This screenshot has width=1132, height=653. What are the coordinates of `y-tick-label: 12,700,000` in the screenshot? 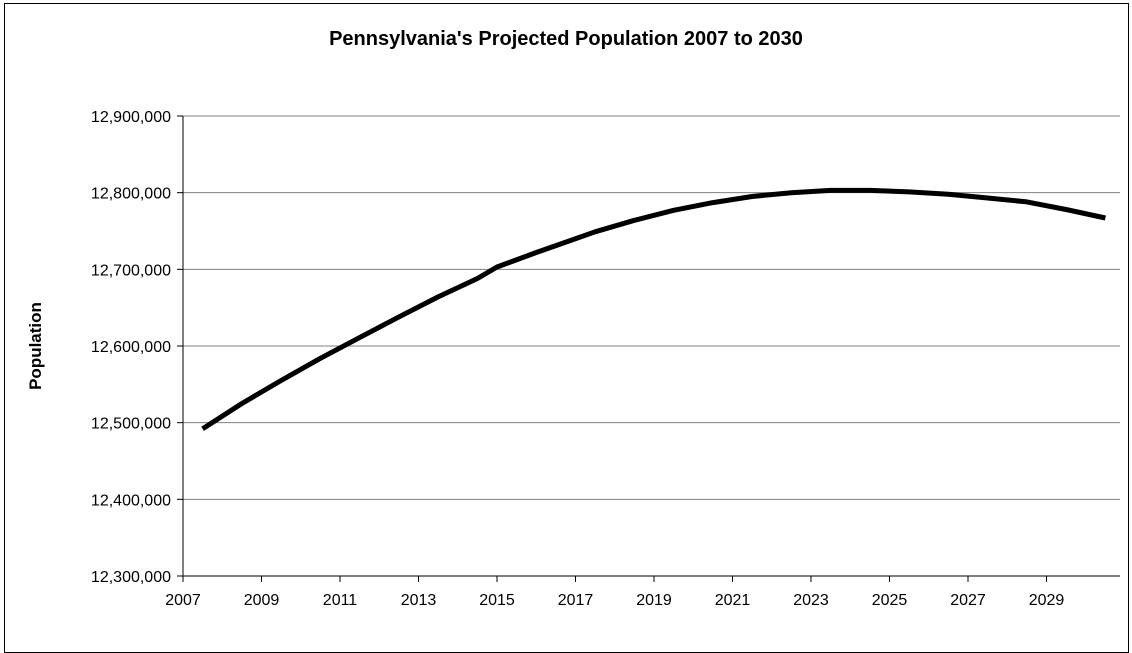 It's located at (131, 270).